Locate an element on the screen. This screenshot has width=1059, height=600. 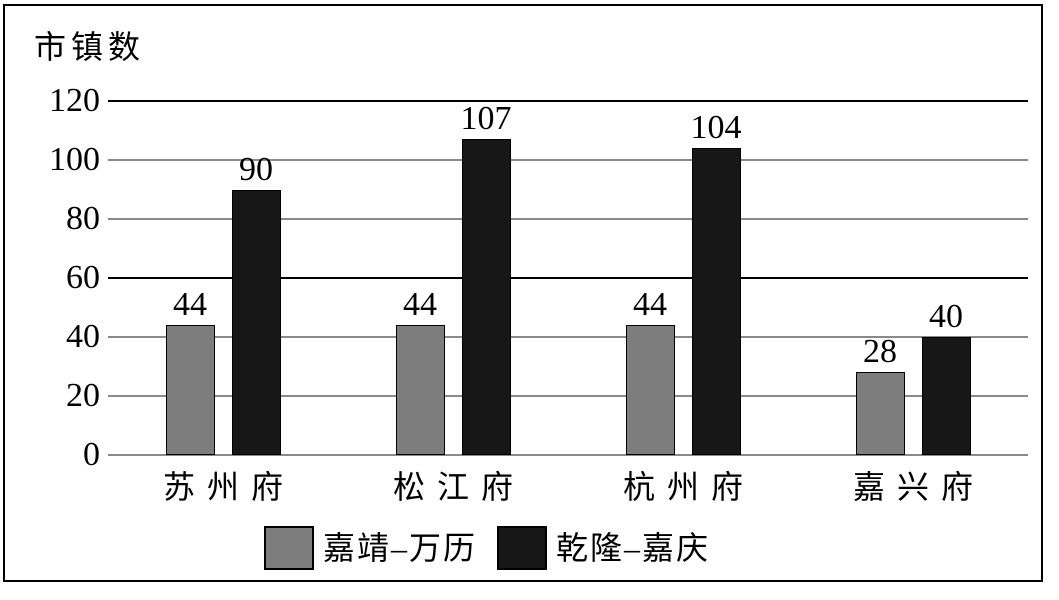
bar-苏州府-嘉靖–万历 is located at coordinates (190, 390).